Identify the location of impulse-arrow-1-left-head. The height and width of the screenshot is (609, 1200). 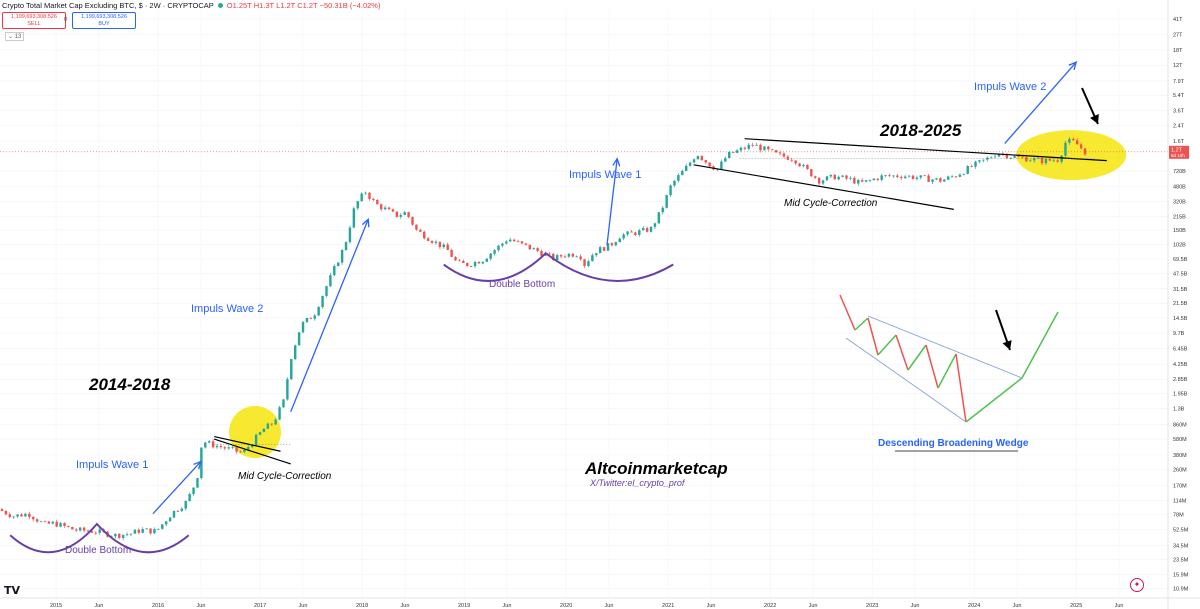
(197, 465).